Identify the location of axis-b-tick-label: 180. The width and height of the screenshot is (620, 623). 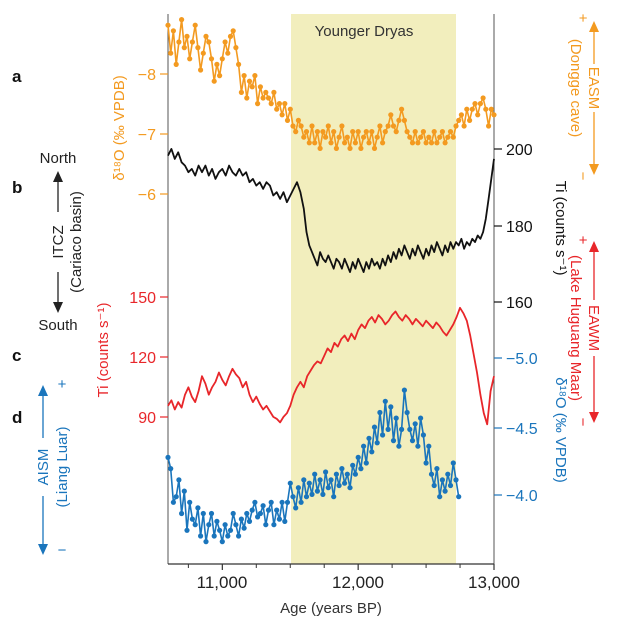
(519, 227).